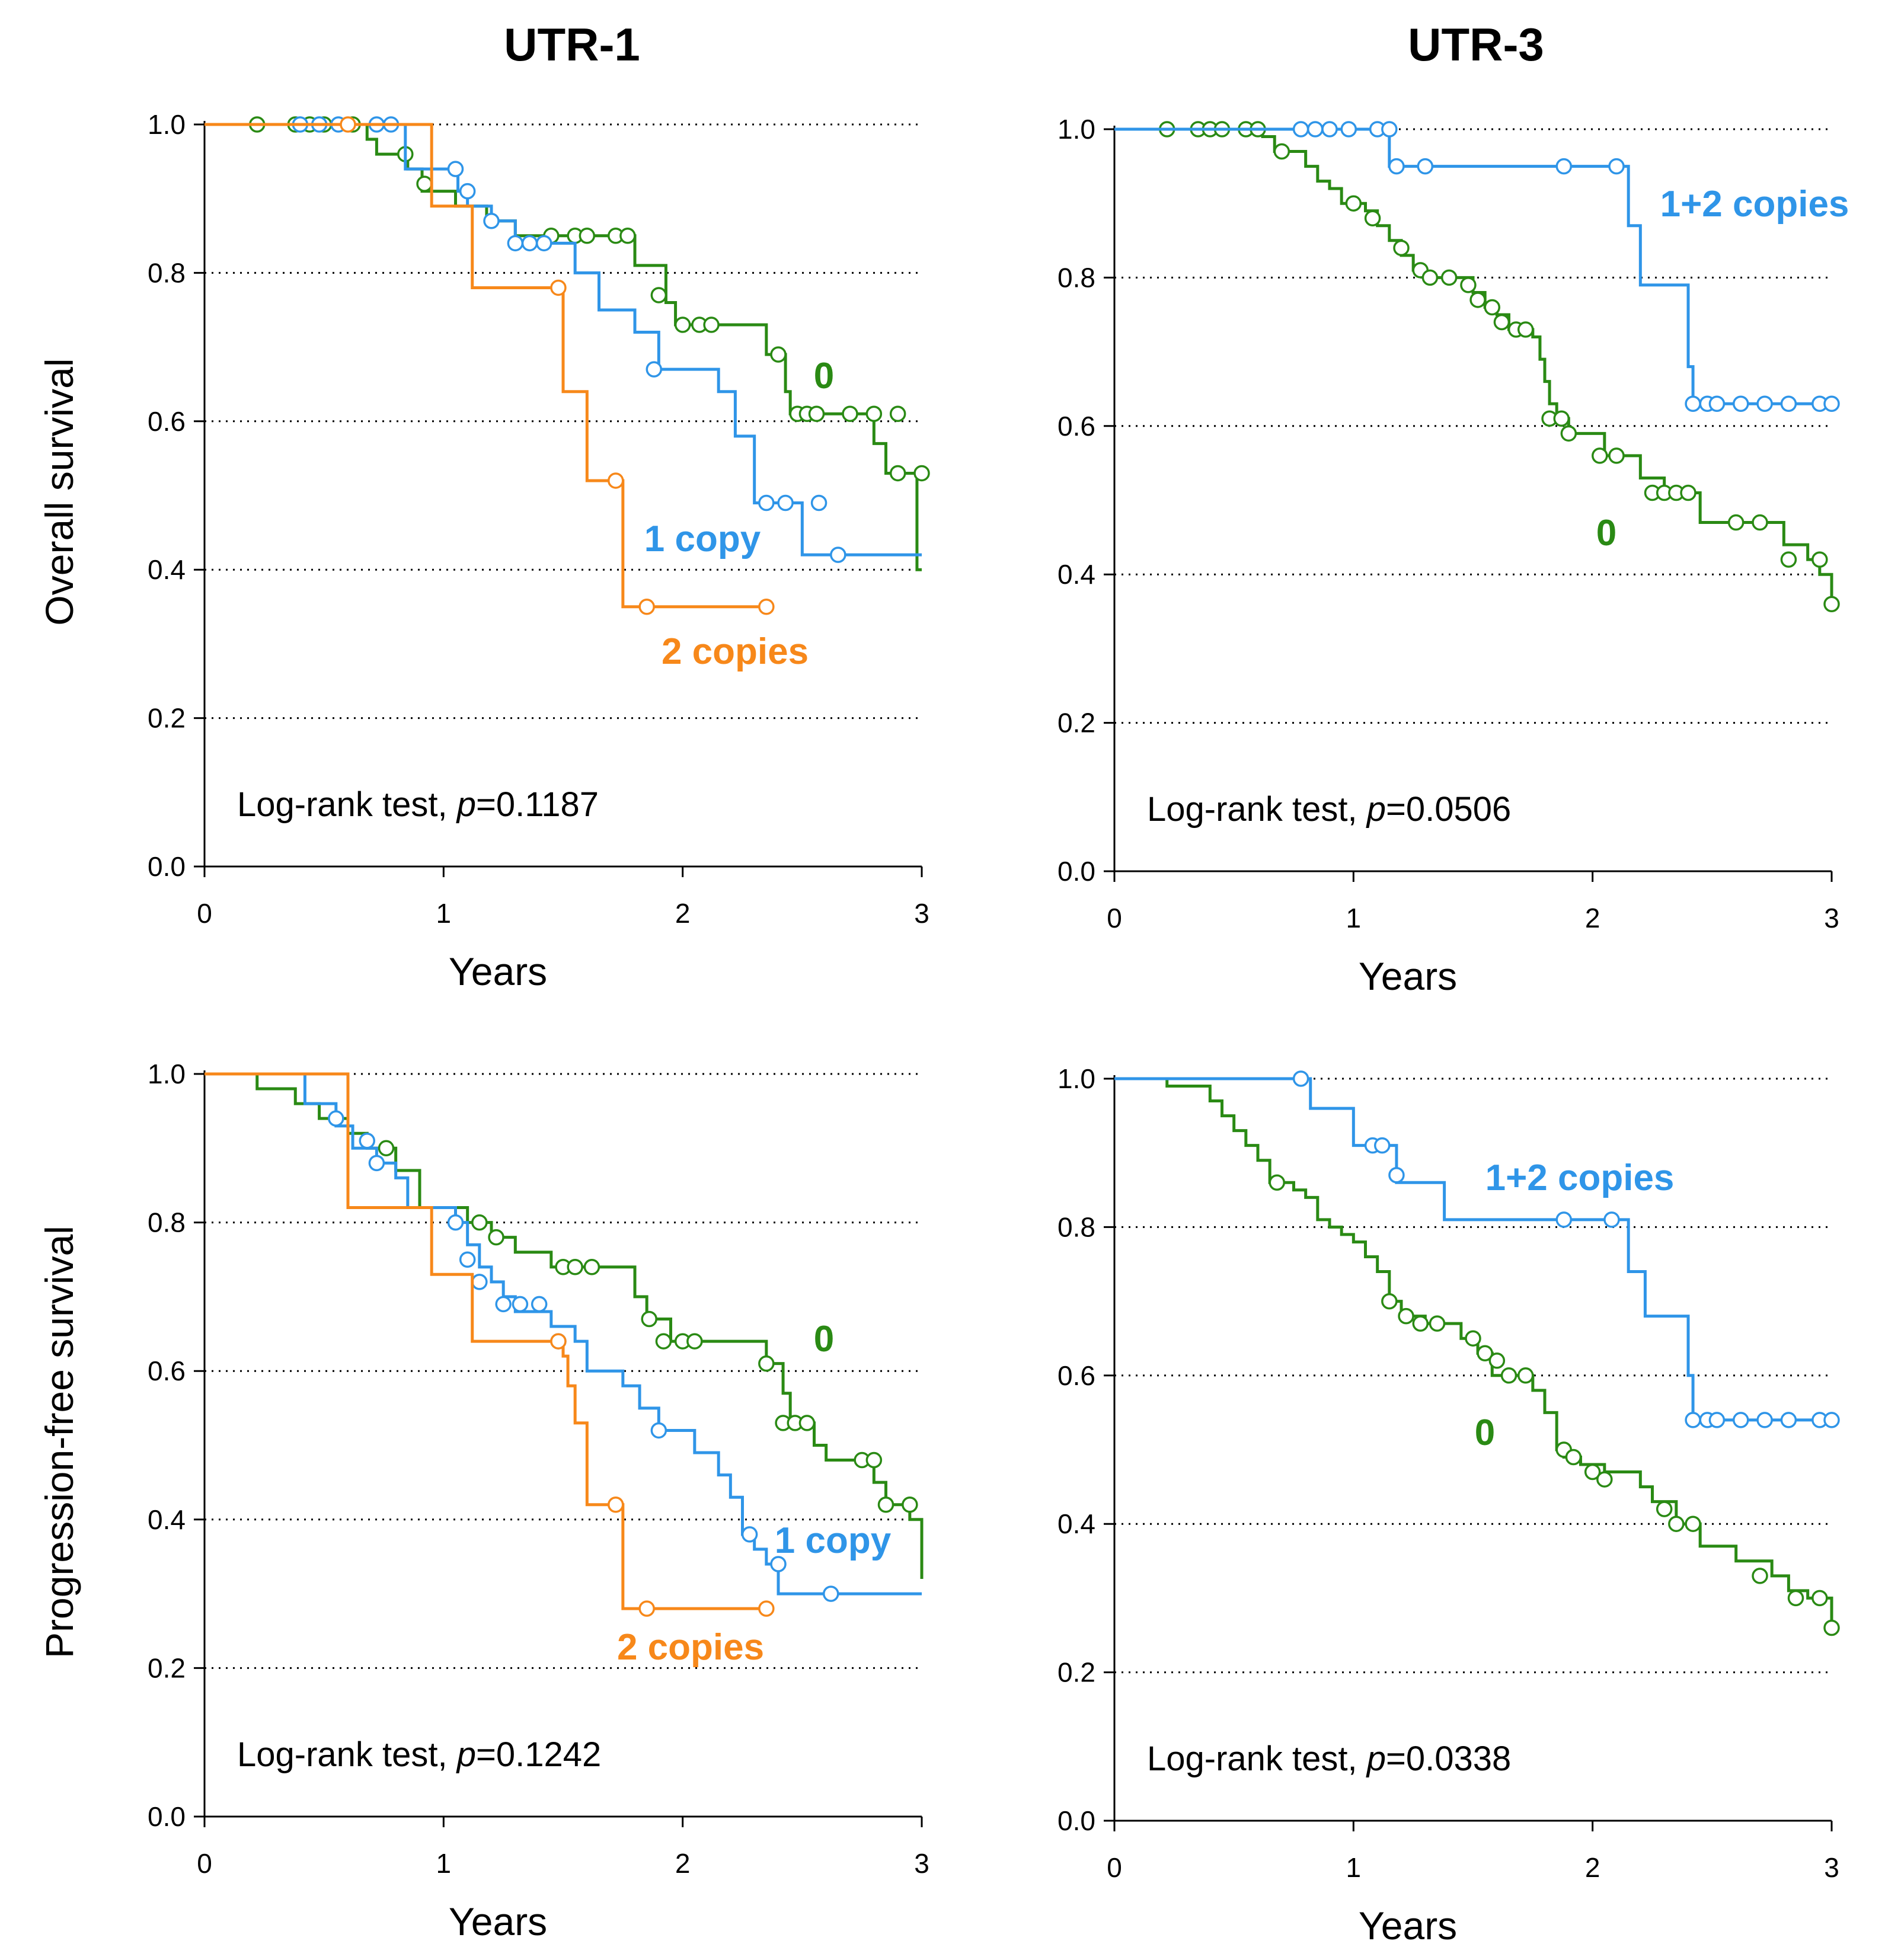  What do you see at coordinates (1329, 809) in the screenshot?
I see `logrank-annotation: Log-rank test, p=0.0506` at bounding box center [1329, 809].